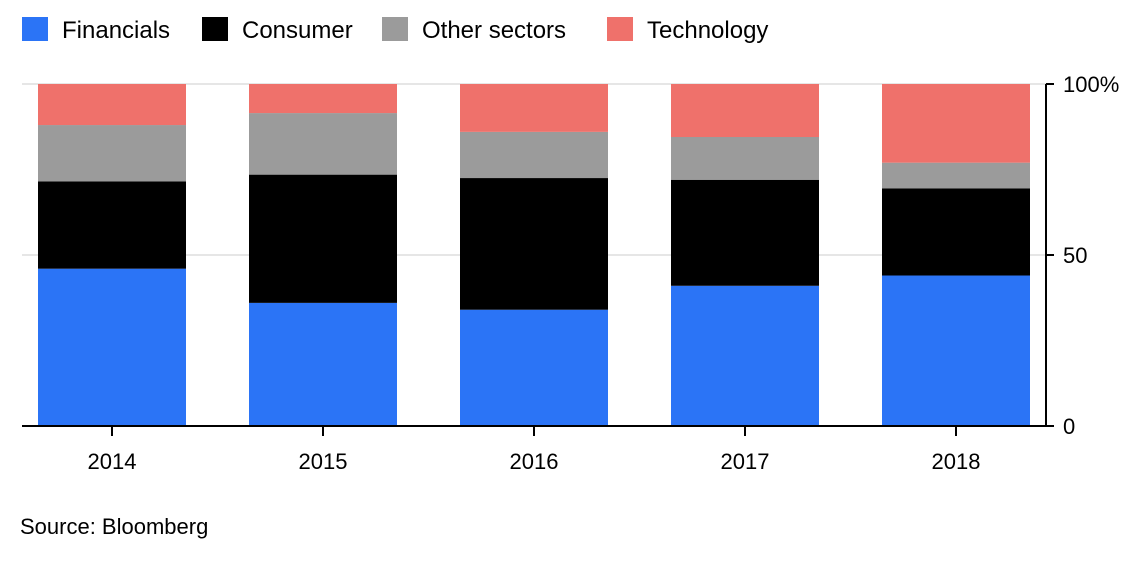 This screenshot has height=561, width=1148. What do you see at coordinates (956, 123) in the screenshot?
I see `bar-technology-2018` at bounding box center [956, 123].